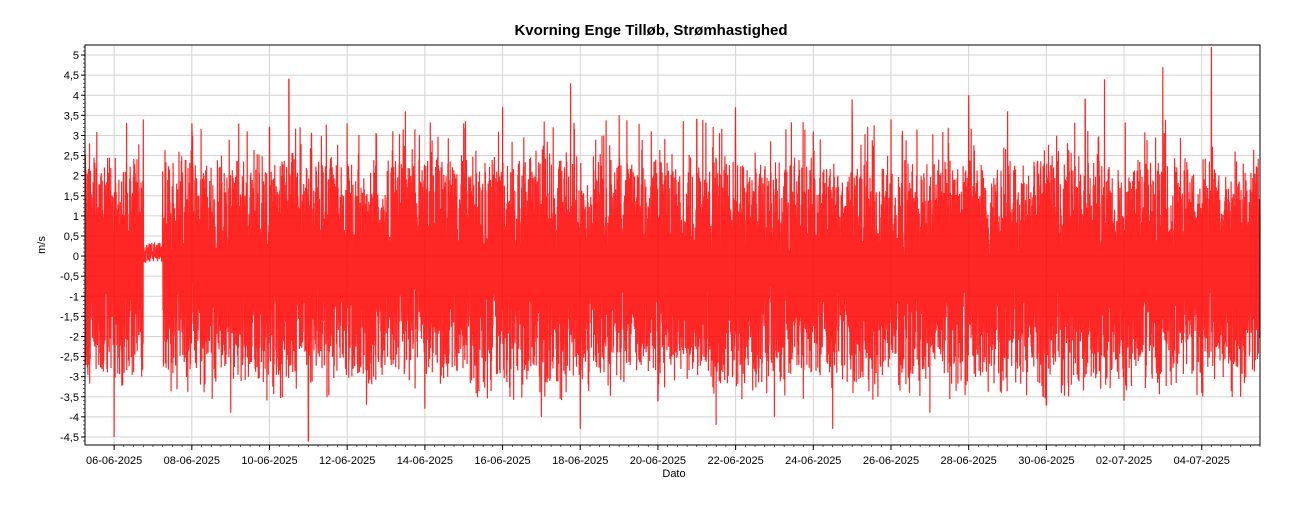 The height and width of the screenshot is (505, 1300). Describe the element at coordinates (71, 76) in the screenshot. I see `y-tick-label: 4,5` at that location.